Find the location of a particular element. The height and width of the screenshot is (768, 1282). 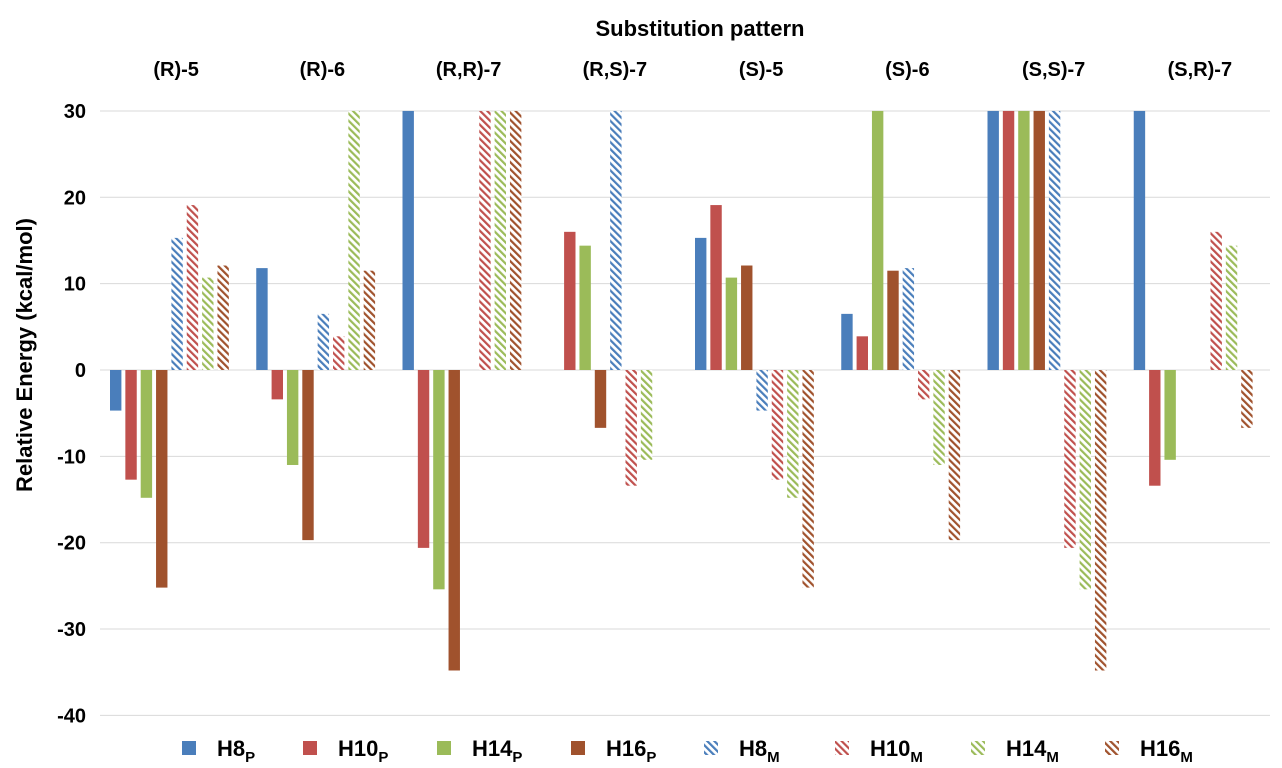

legend-entry-h8m: H8M is located at coordinates (742, 751).